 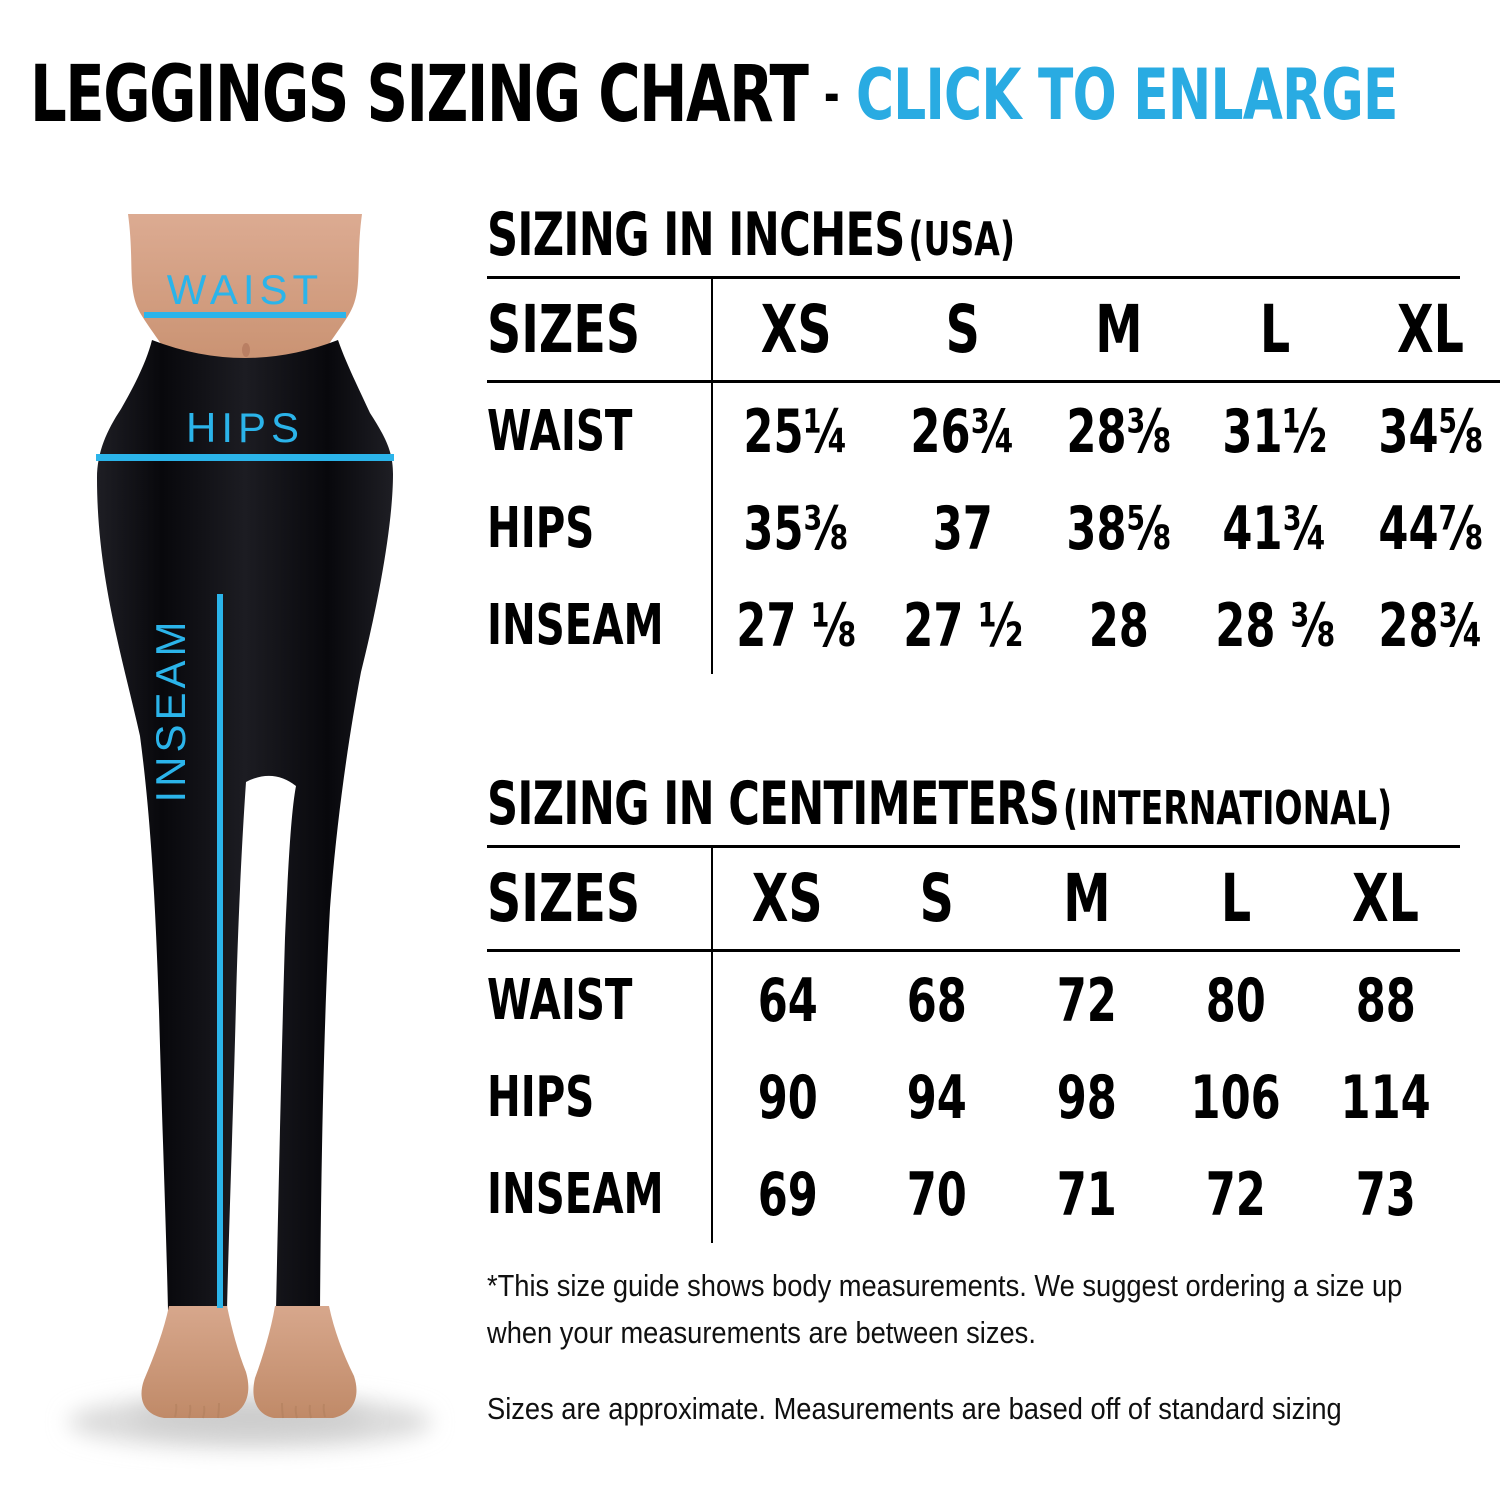 I want to click on table-cell: 28¾, so click(x=1431, y=625).